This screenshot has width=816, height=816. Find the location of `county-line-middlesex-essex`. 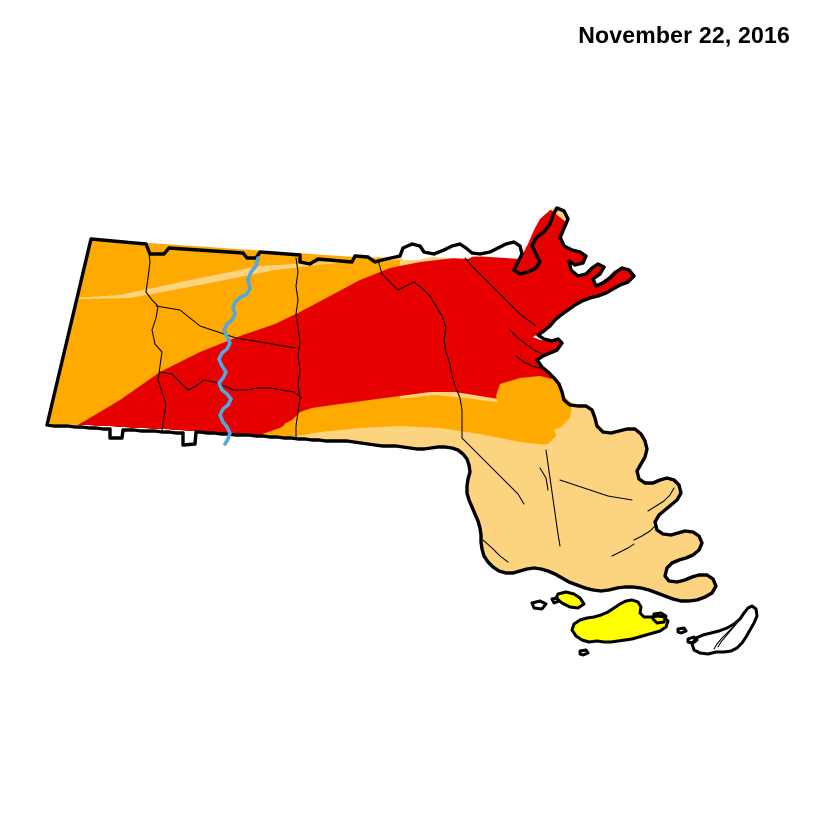

county-line-middlesex-essex is located at coordinates (500, 292).